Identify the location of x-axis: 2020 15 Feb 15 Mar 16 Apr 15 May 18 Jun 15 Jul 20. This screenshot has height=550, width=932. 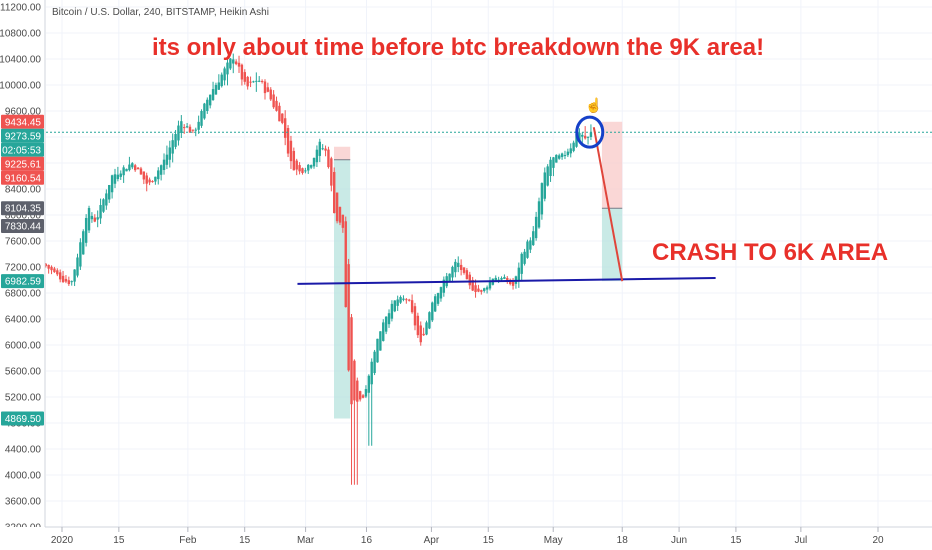
(467, 536).